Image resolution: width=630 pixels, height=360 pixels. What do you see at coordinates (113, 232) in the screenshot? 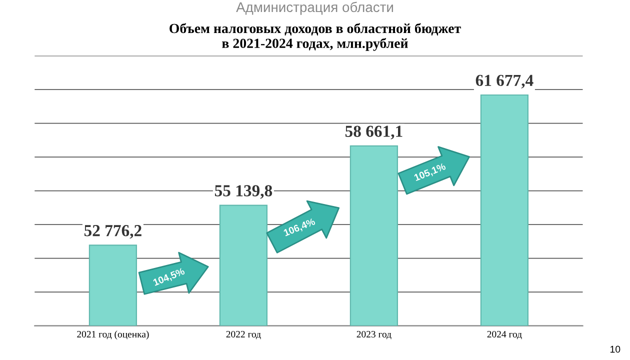
I see `data-label: 52 776,2` at bounding box center [113, 232].